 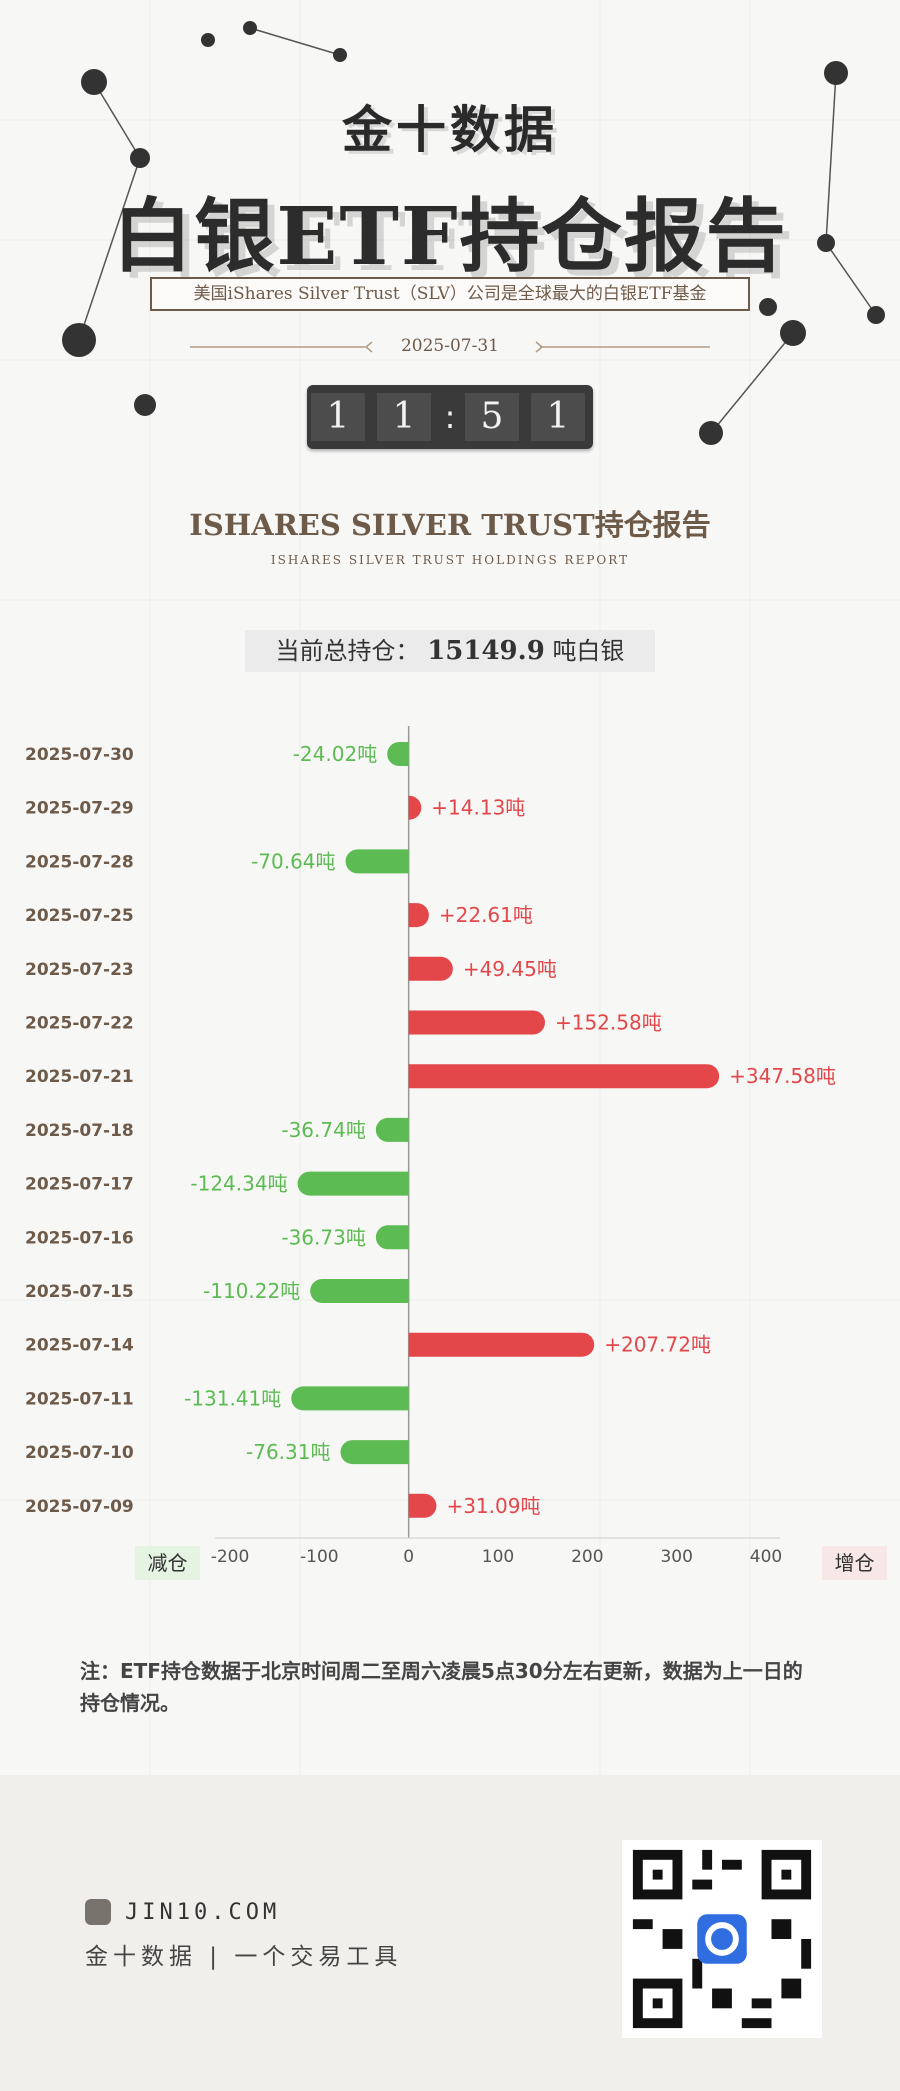 I want to click on data-label: -110.22吨, so click(x=251, y=1291).